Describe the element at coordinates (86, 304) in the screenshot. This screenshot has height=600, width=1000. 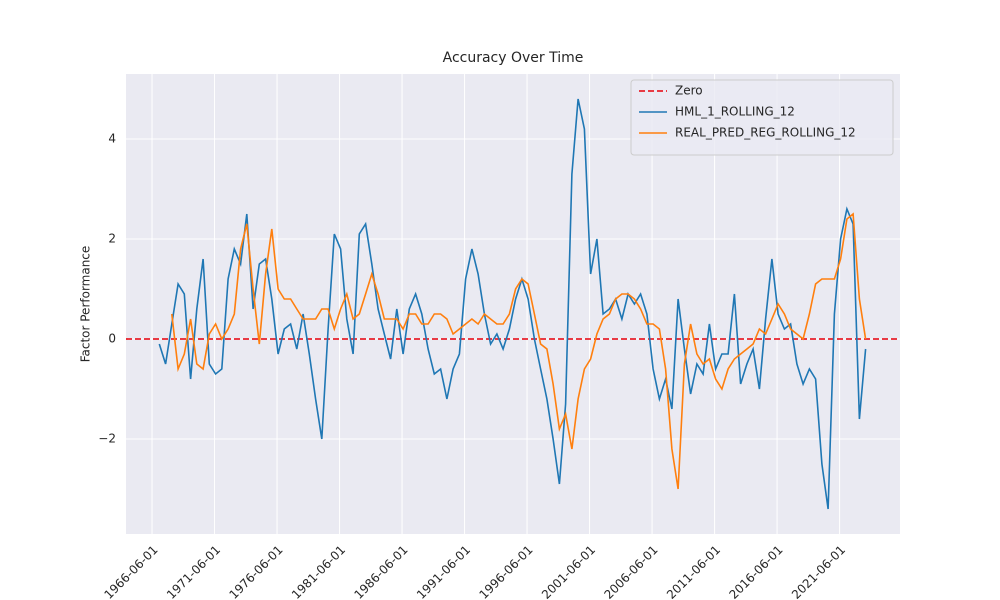
I see `y-axis-label: Factor Performance` at that location.